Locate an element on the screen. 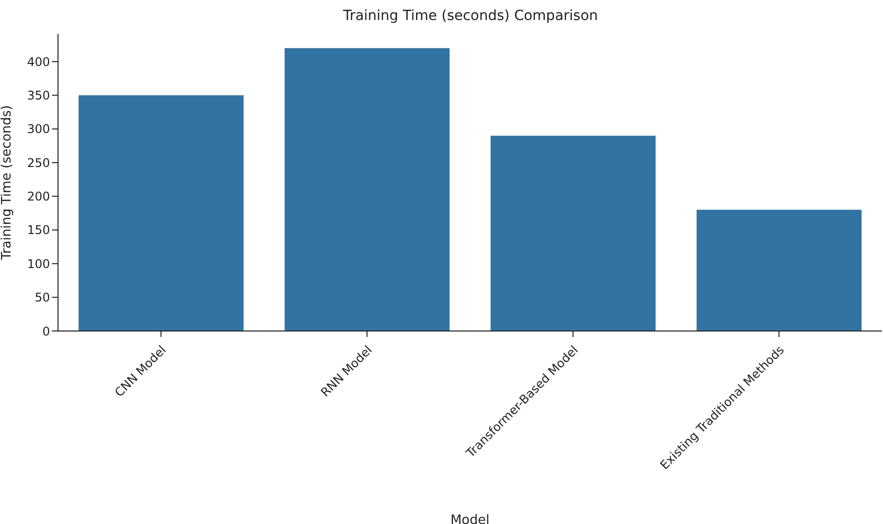 The height and width of the screenshot is (524, 883). y-tick-label: 300 is located at coordinates (38, 129).